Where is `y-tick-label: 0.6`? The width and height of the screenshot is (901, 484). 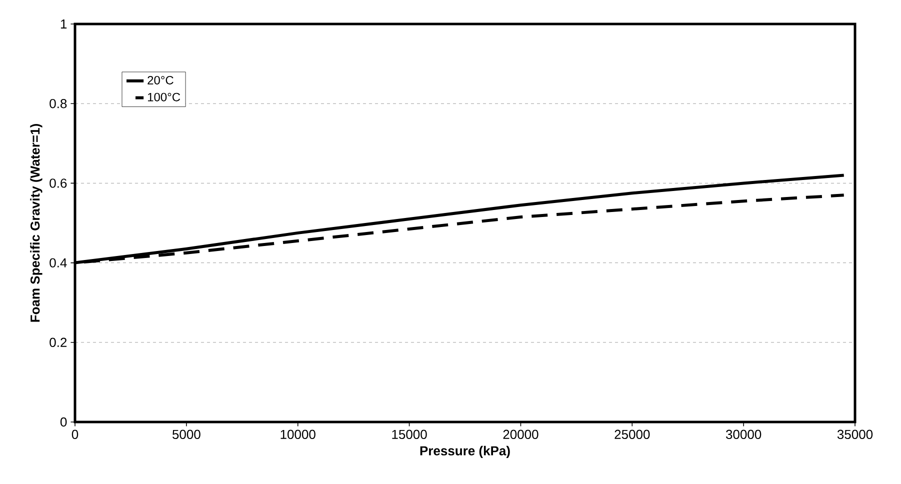
y-tick-label: 0.6 is located at coordinates (58, 183).